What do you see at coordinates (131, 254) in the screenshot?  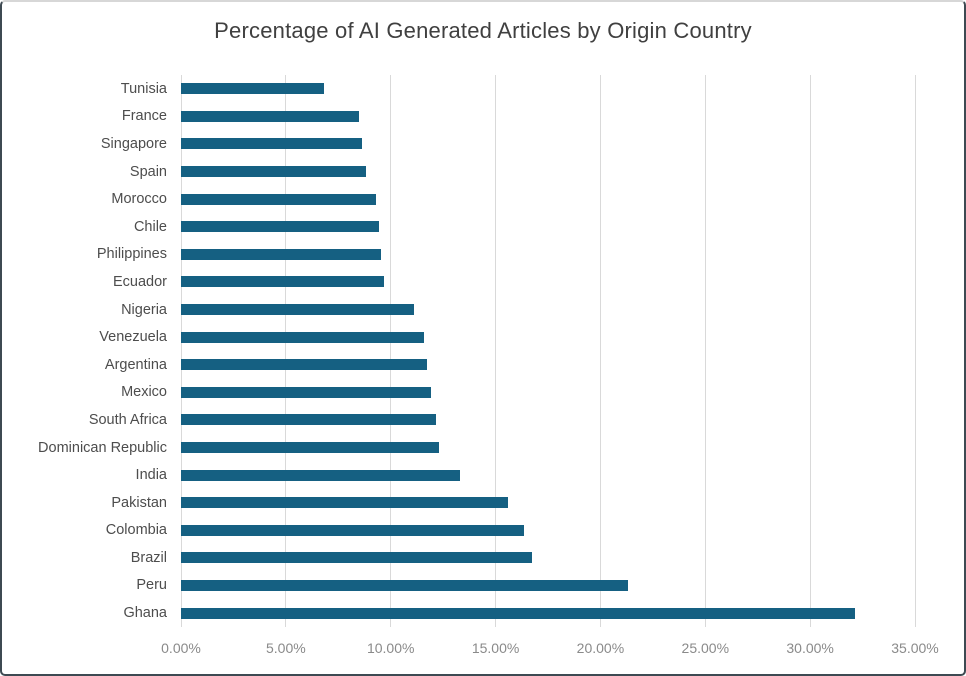 I see `category-label: Philippines` at bounding box center [131, 254].